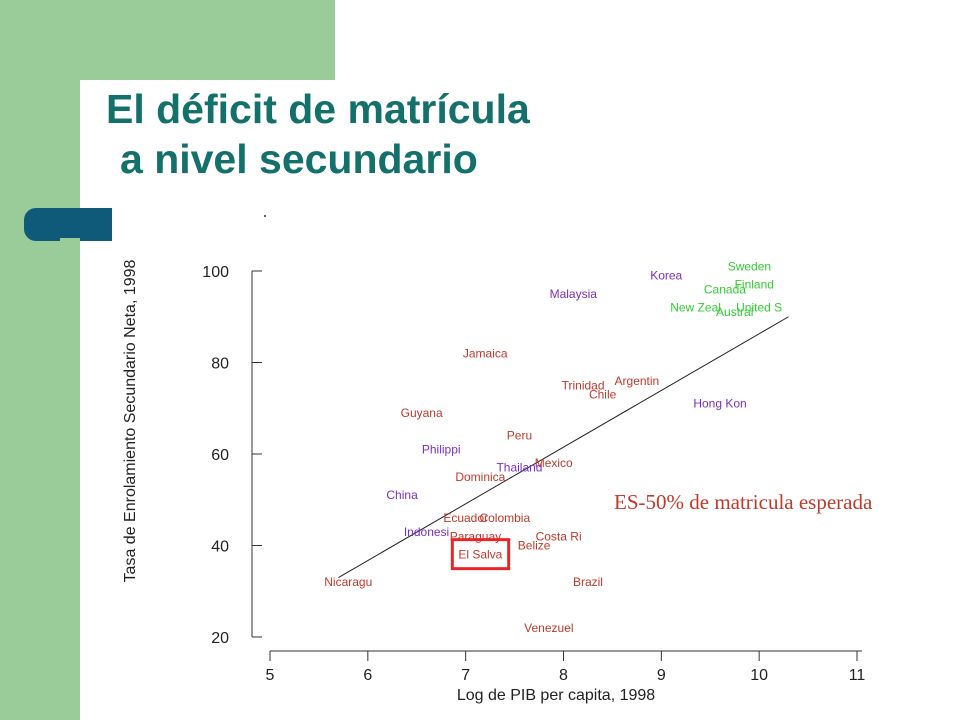 This screenshot has width=960, height=720. I want to click on x-tick-label: 8, so click(563, 675).